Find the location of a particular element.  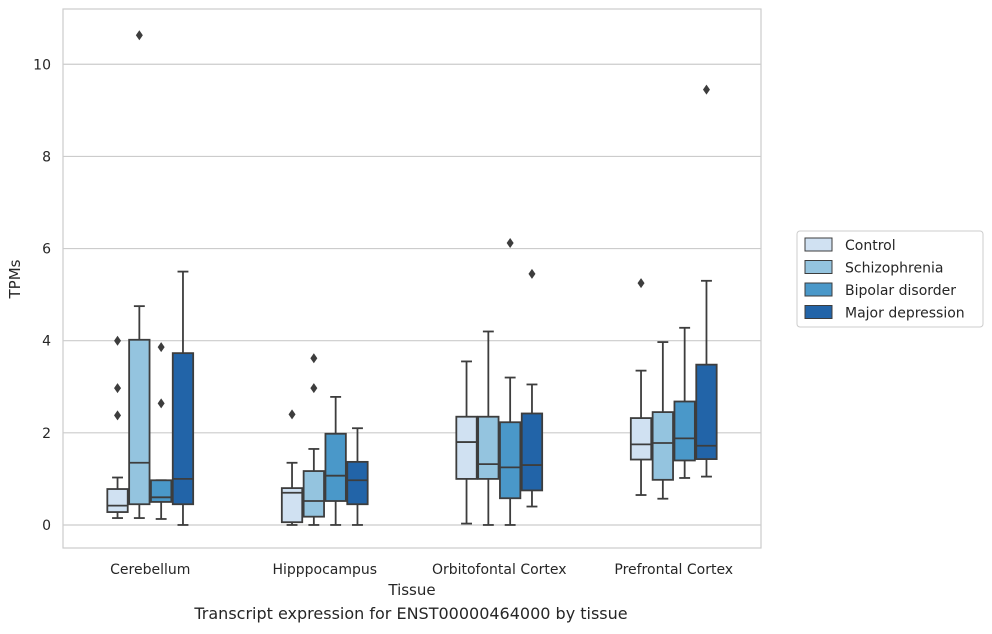

legend-frame is located at coordinates (890, 279).